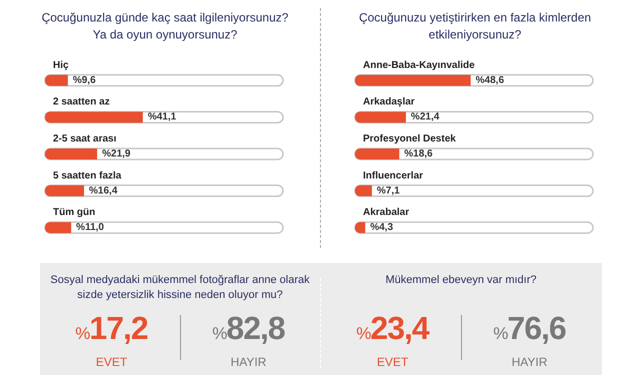 The image size is (641, 380). What do you see at coordinates (392, 328) in the screenshot?
I see `data-label: %23,4` at bounding box center [392, 328].